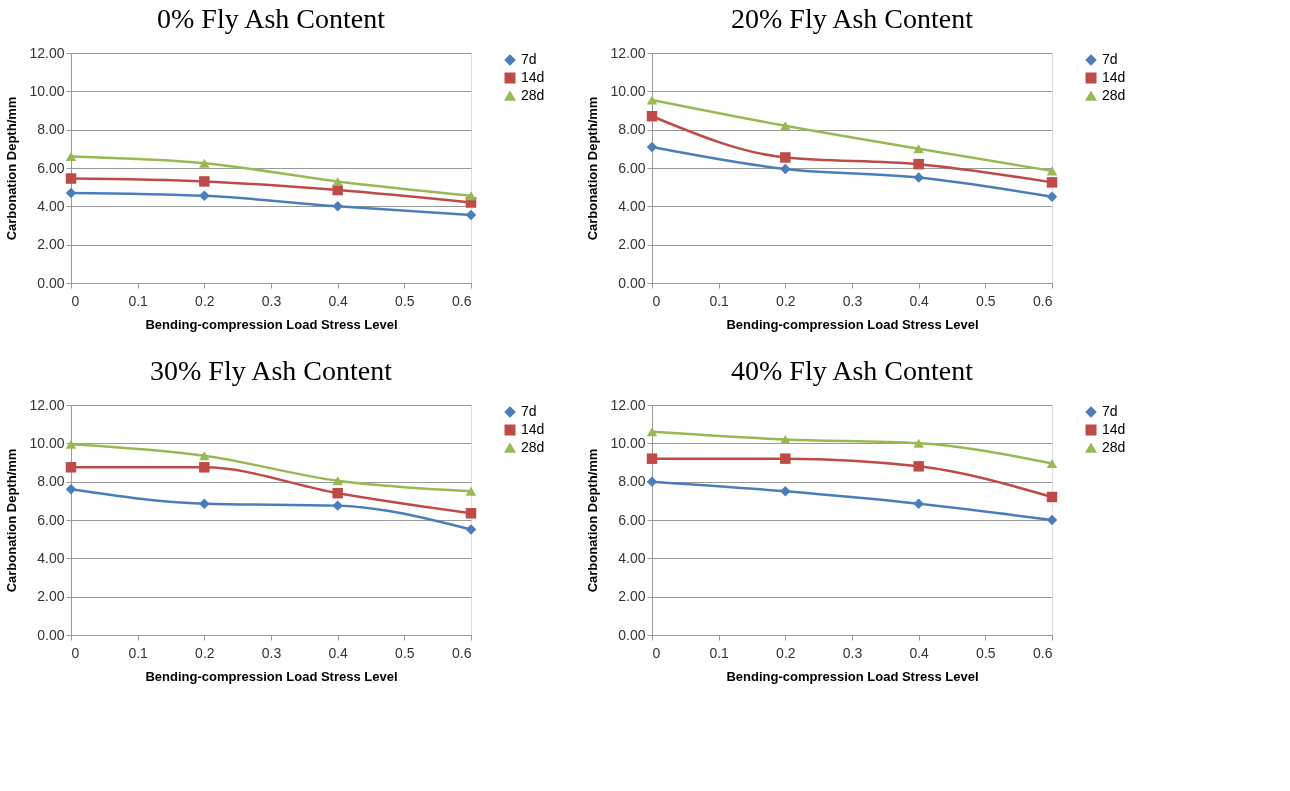  What do you see at coordinates (51, 167) in the screenshot?
I see `y-tick-label: 6.00` at bounding box center [51, 167].